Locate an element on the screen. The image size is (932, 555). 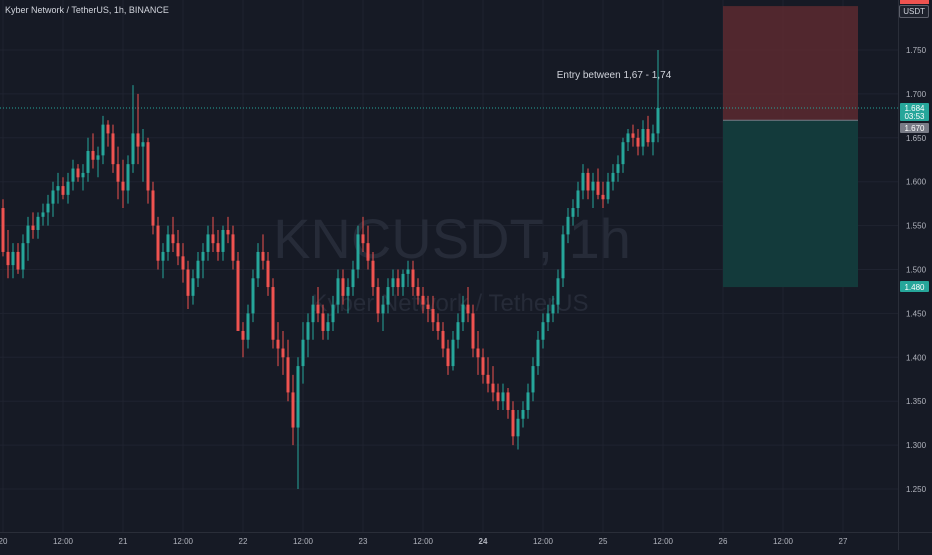
target-price-badge is located at coordinates (914, 286).